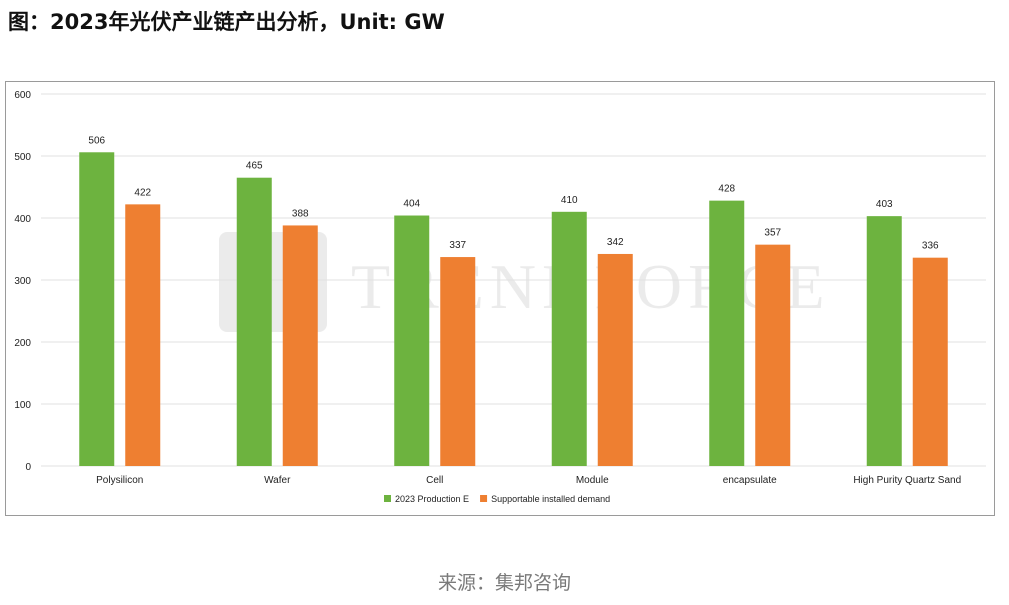 The width and height of the screenshot is (1009, 605). Describe the element at coordinates (907, 480) in the screenshot. I see `x-tick-label: High Purity Quartz Sand` at that location.